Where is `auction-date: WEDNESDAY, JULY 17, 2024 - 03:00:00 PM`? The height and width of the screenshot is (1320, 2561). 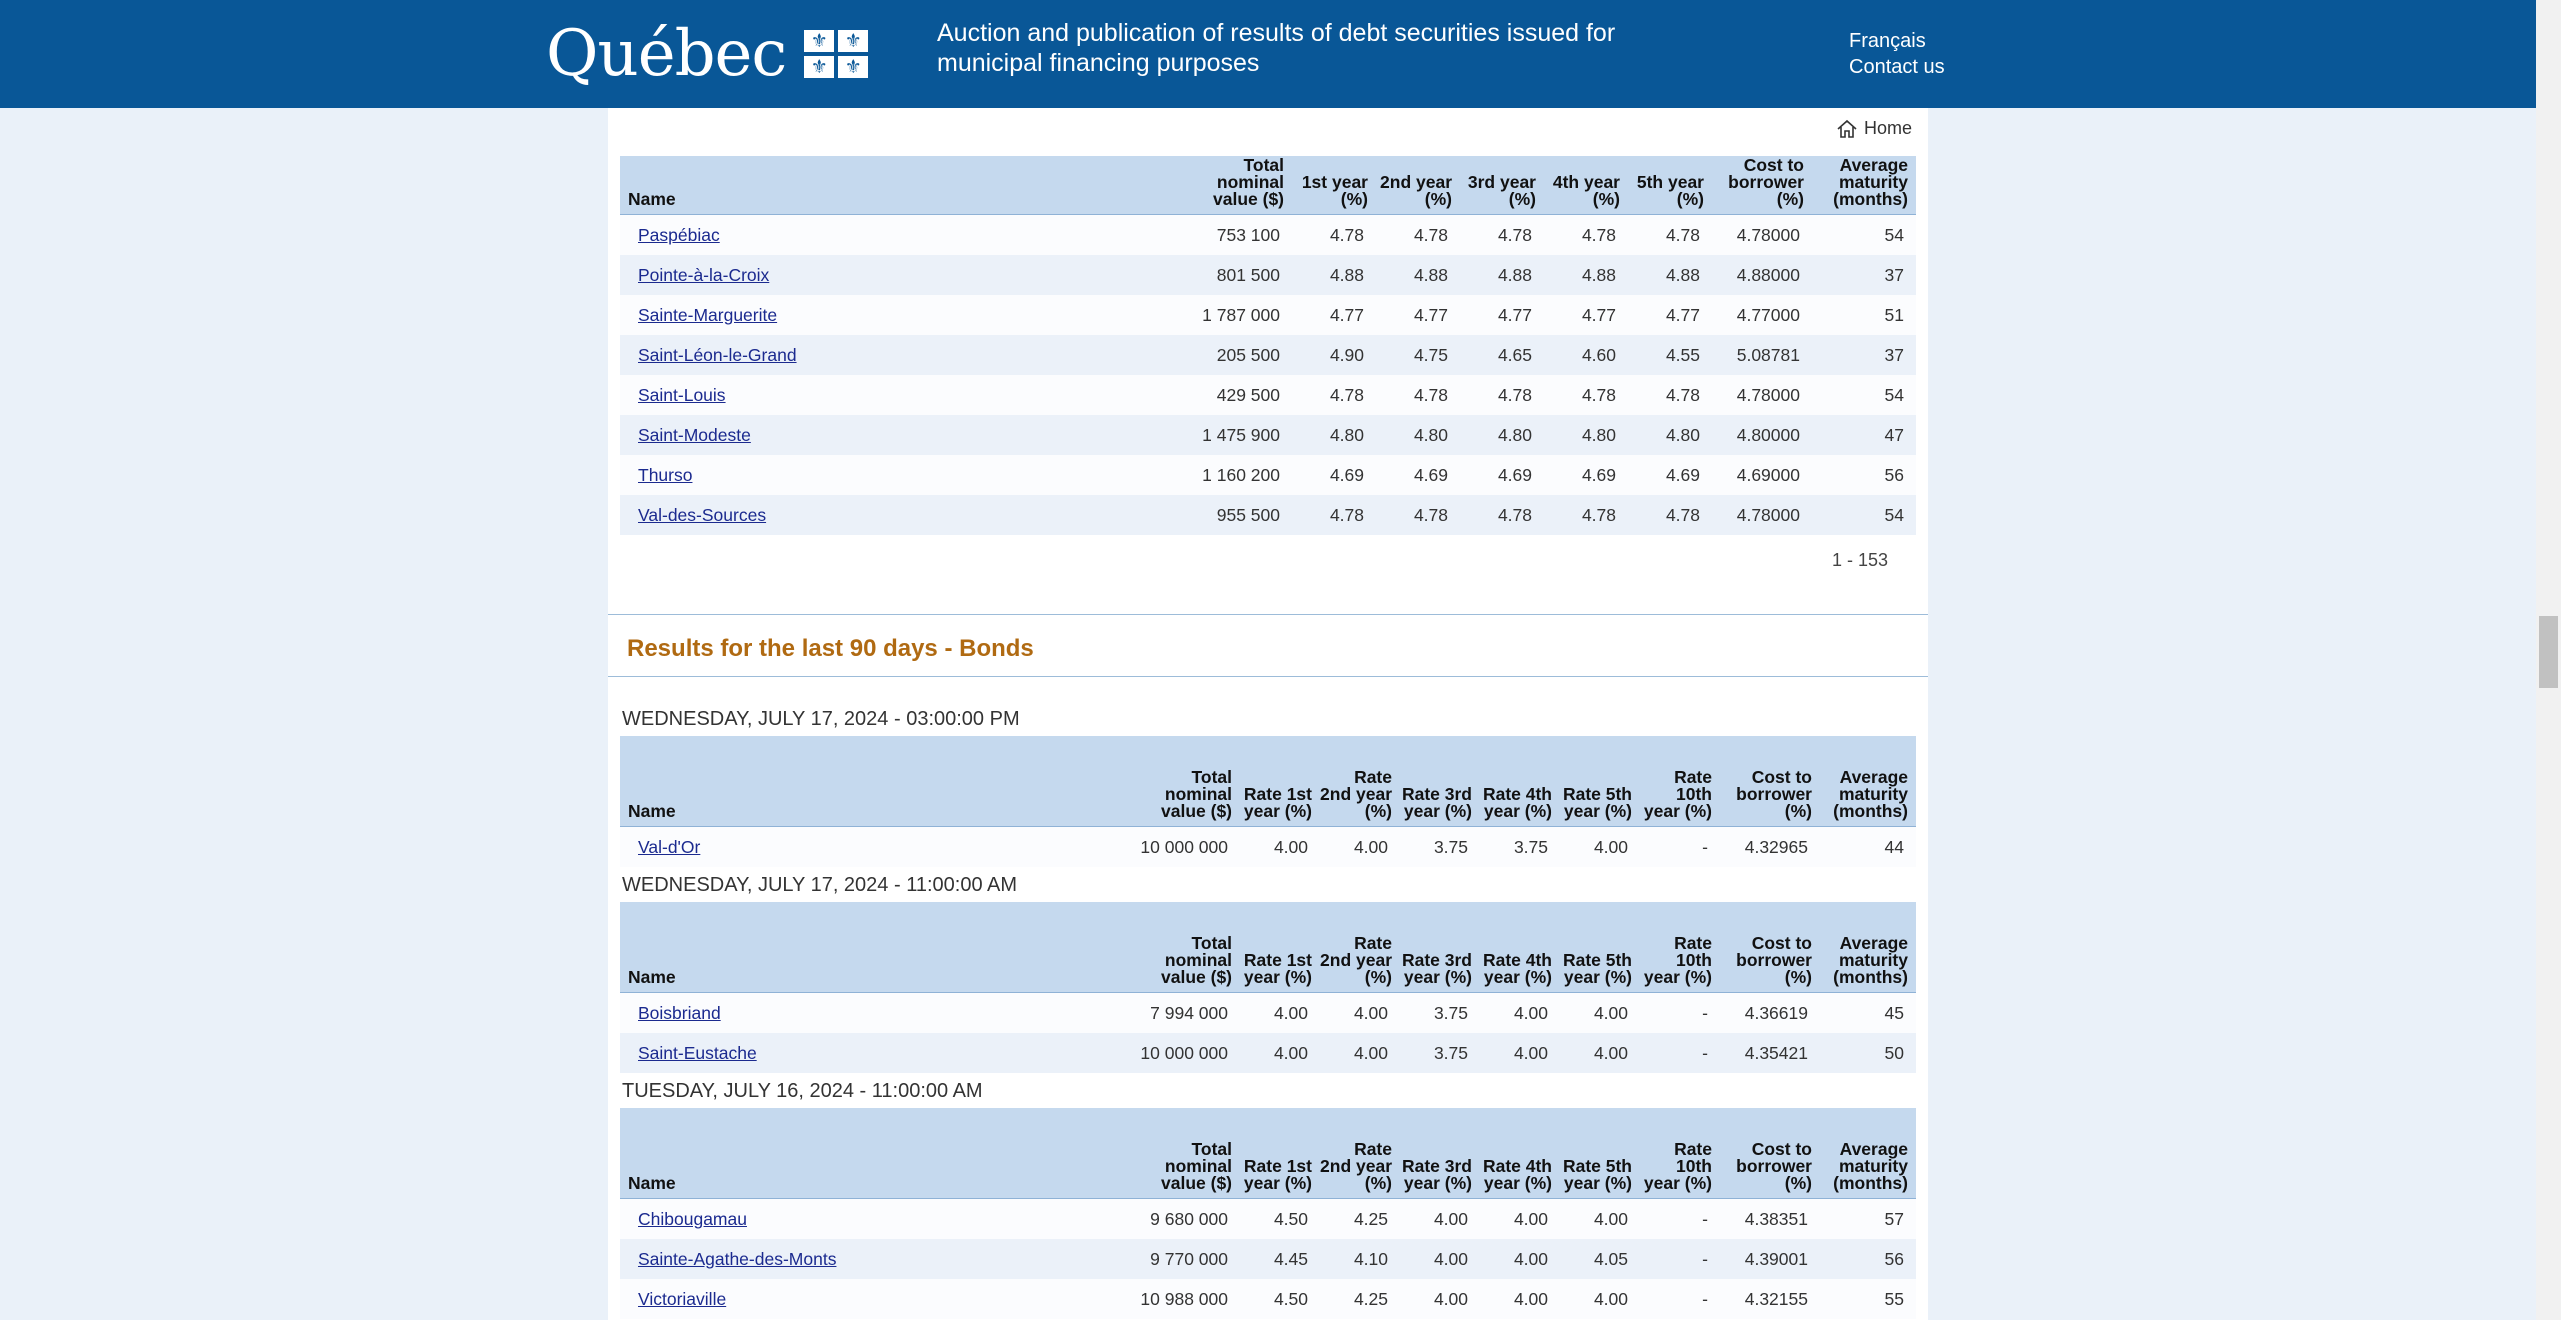 auction-date: WEDNESDAY, JULY 17, 2024 - 03:00:00 PM is located at coordinates (821, 719).